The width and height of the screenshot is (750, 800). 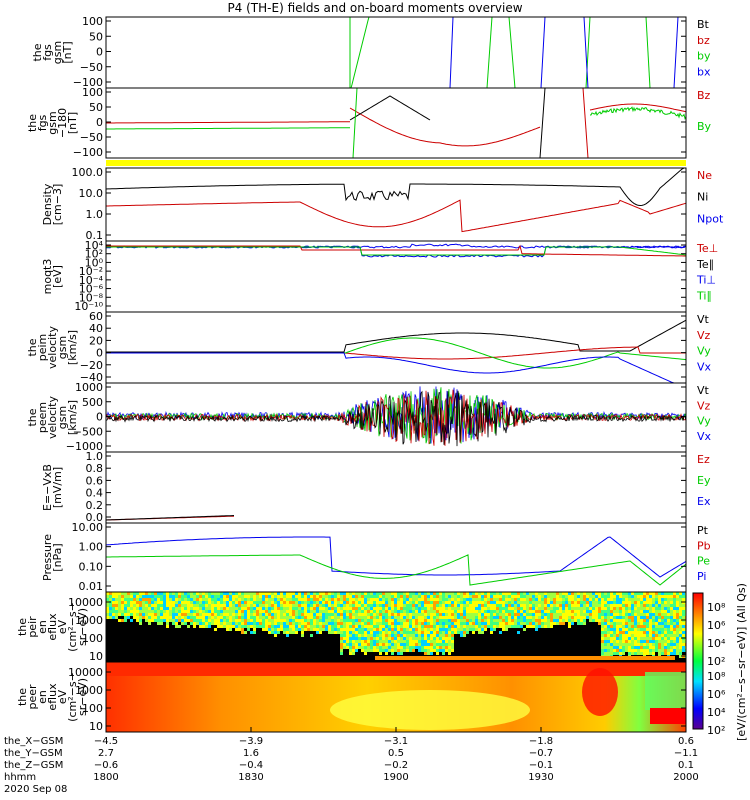 What do you see at coordinates (704, 501) in the screenshot?
I see `legend-ex: Ex` at bounding box center [704, 501].